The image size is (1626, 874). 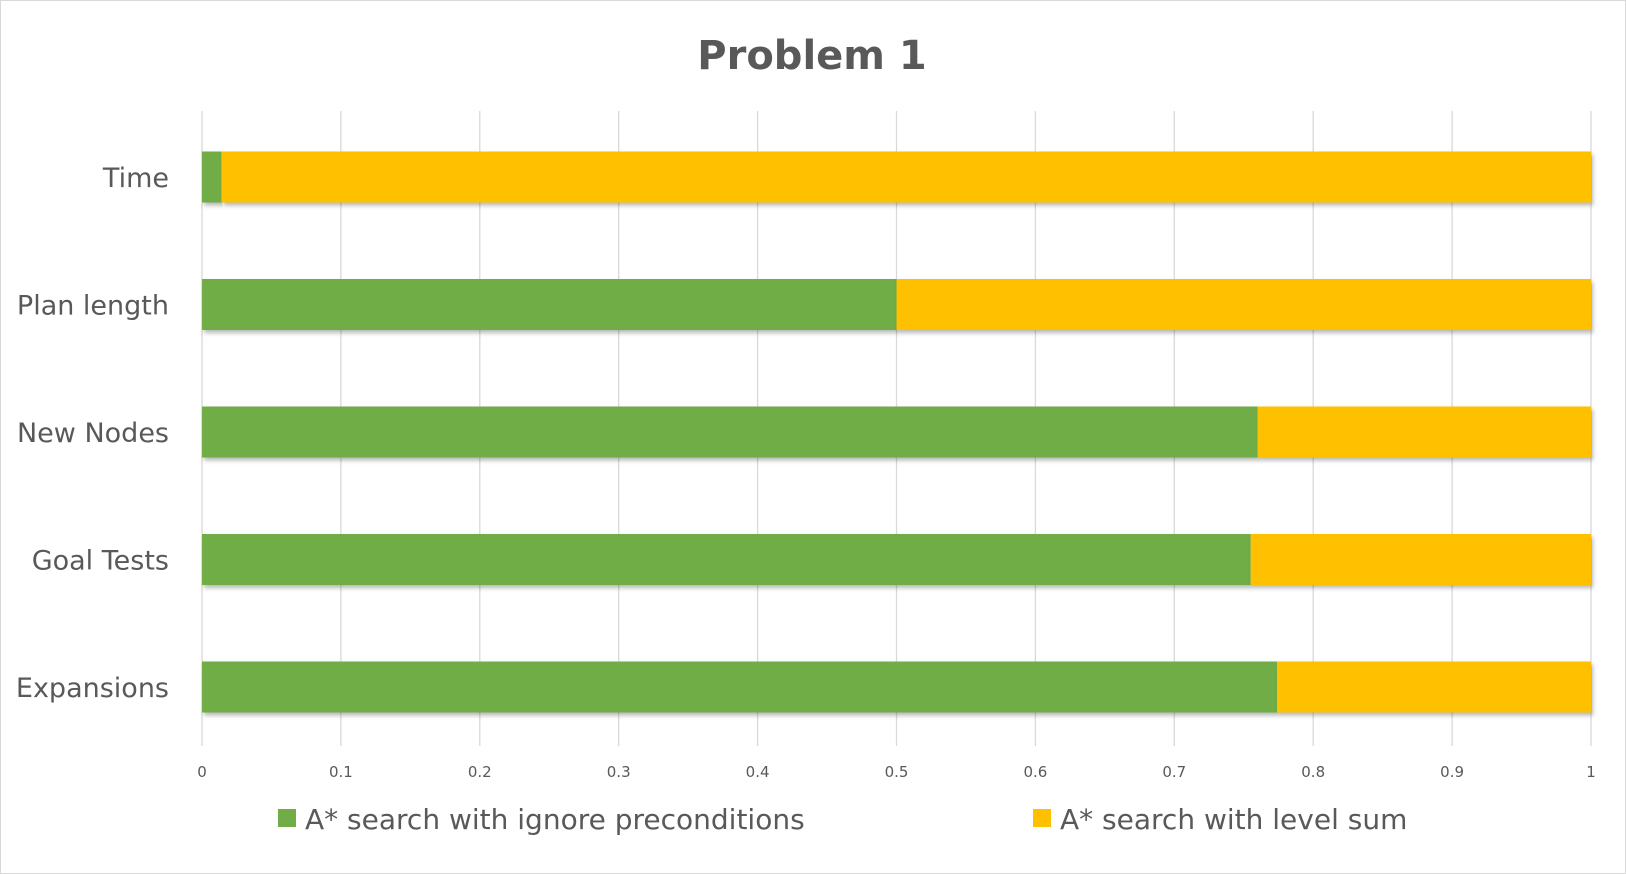 What do you see at coordinates (1591, 772) in the screenshot?
I see `x-tick-label: 1` at bounding box center [1591, 772].